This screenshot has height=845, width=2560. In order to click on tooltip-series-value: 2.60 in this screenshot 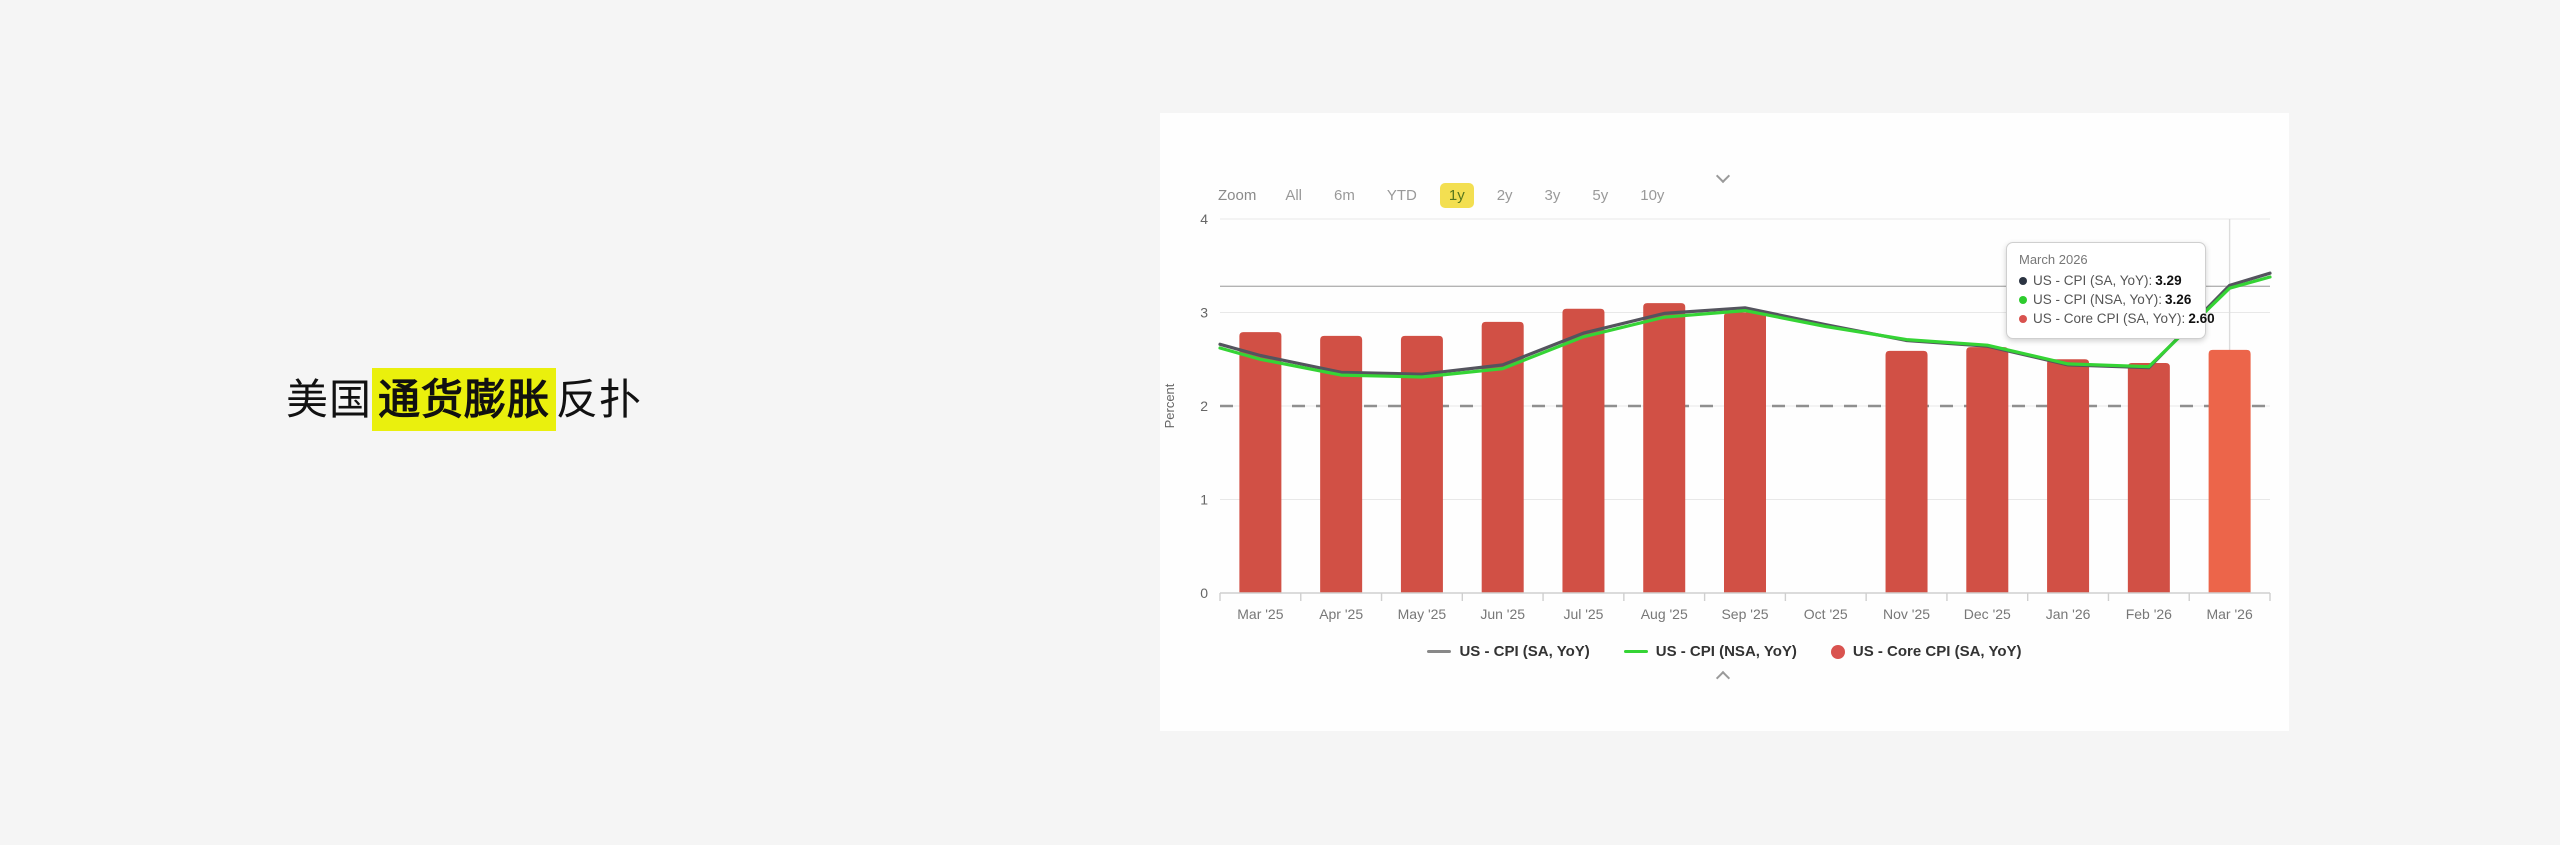, I will do `click(2201, 318)`.